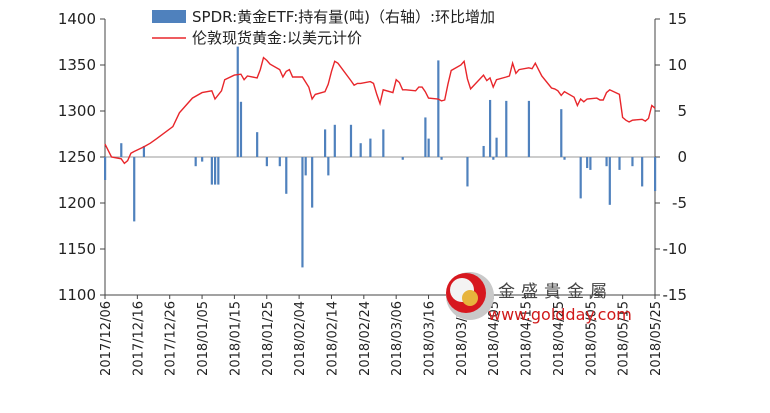 The height and width of the screenshot is (413, 770). I want to click on watermark-brand-text: 金盛貴金屬, so click(555, 292).